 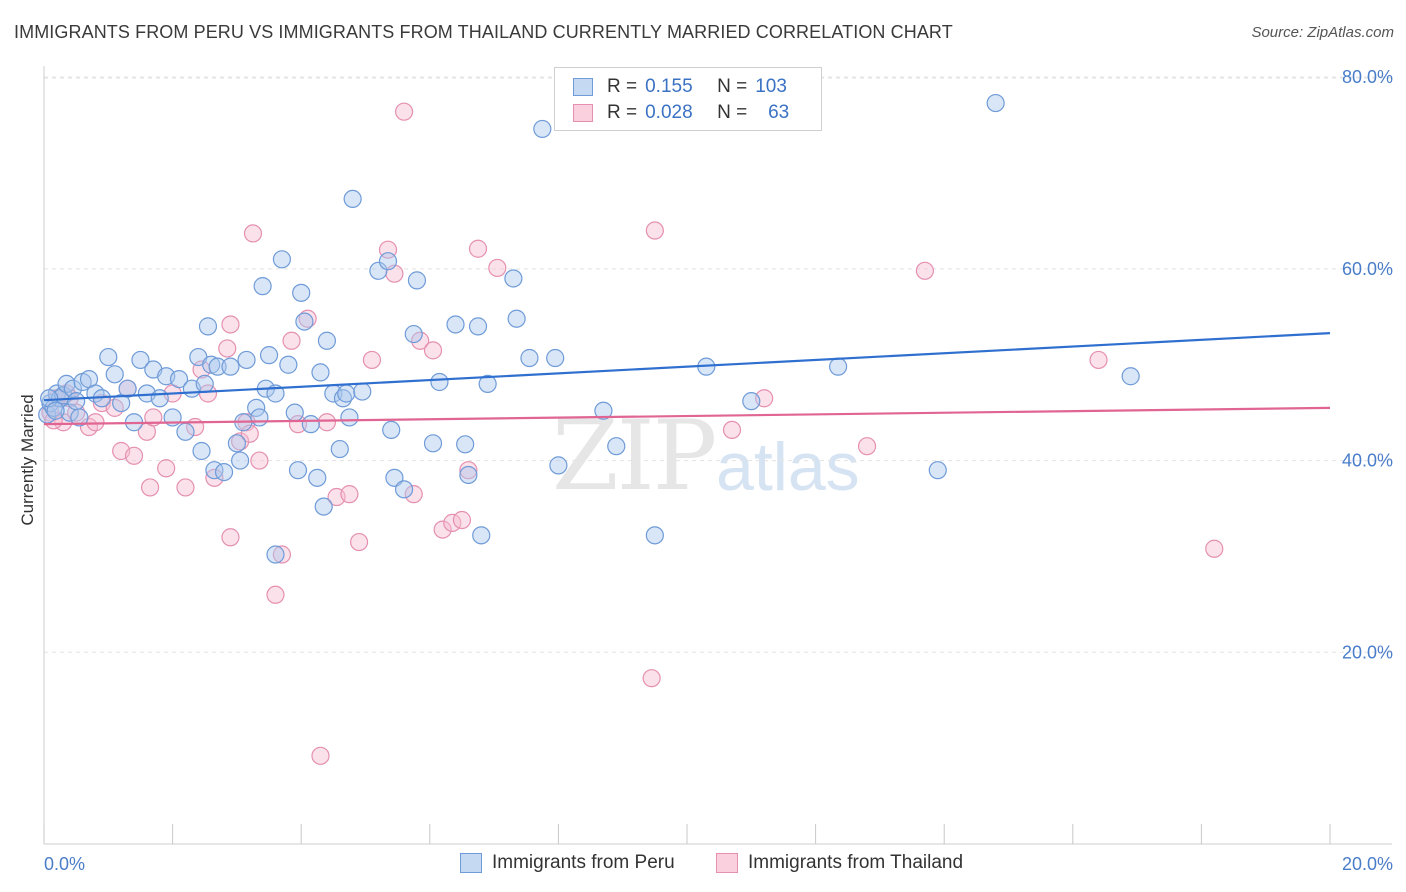 I want to click on bottom-legend-swatch-thailand, so click(x=727, y=863).